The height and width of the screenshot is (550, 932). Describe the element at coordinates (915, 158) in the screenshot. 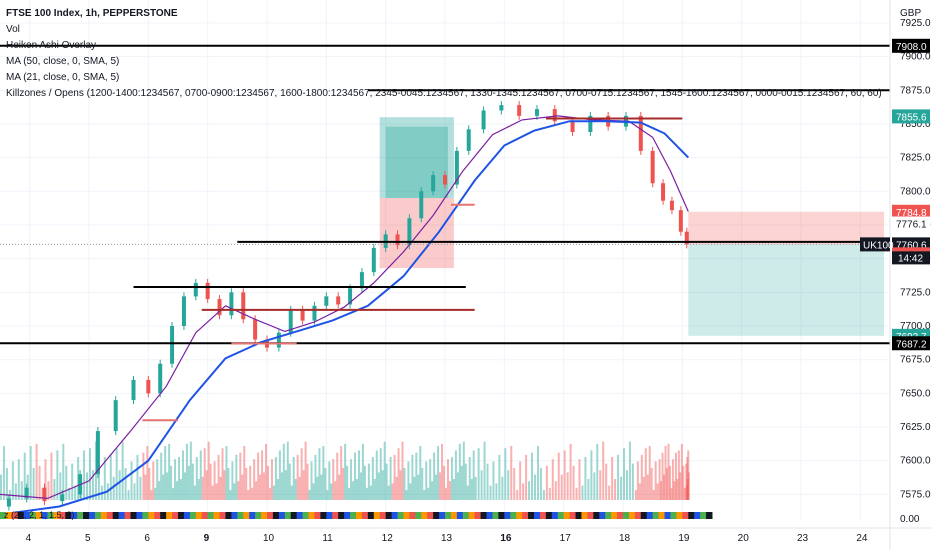

I see `y-tick-label: 7825.0` at that location.